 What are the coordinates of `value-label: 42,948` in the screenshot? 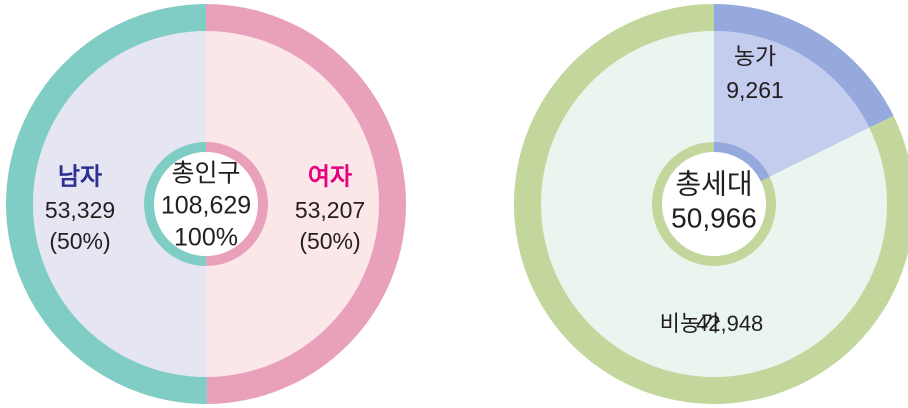 It's located at (729, 323).